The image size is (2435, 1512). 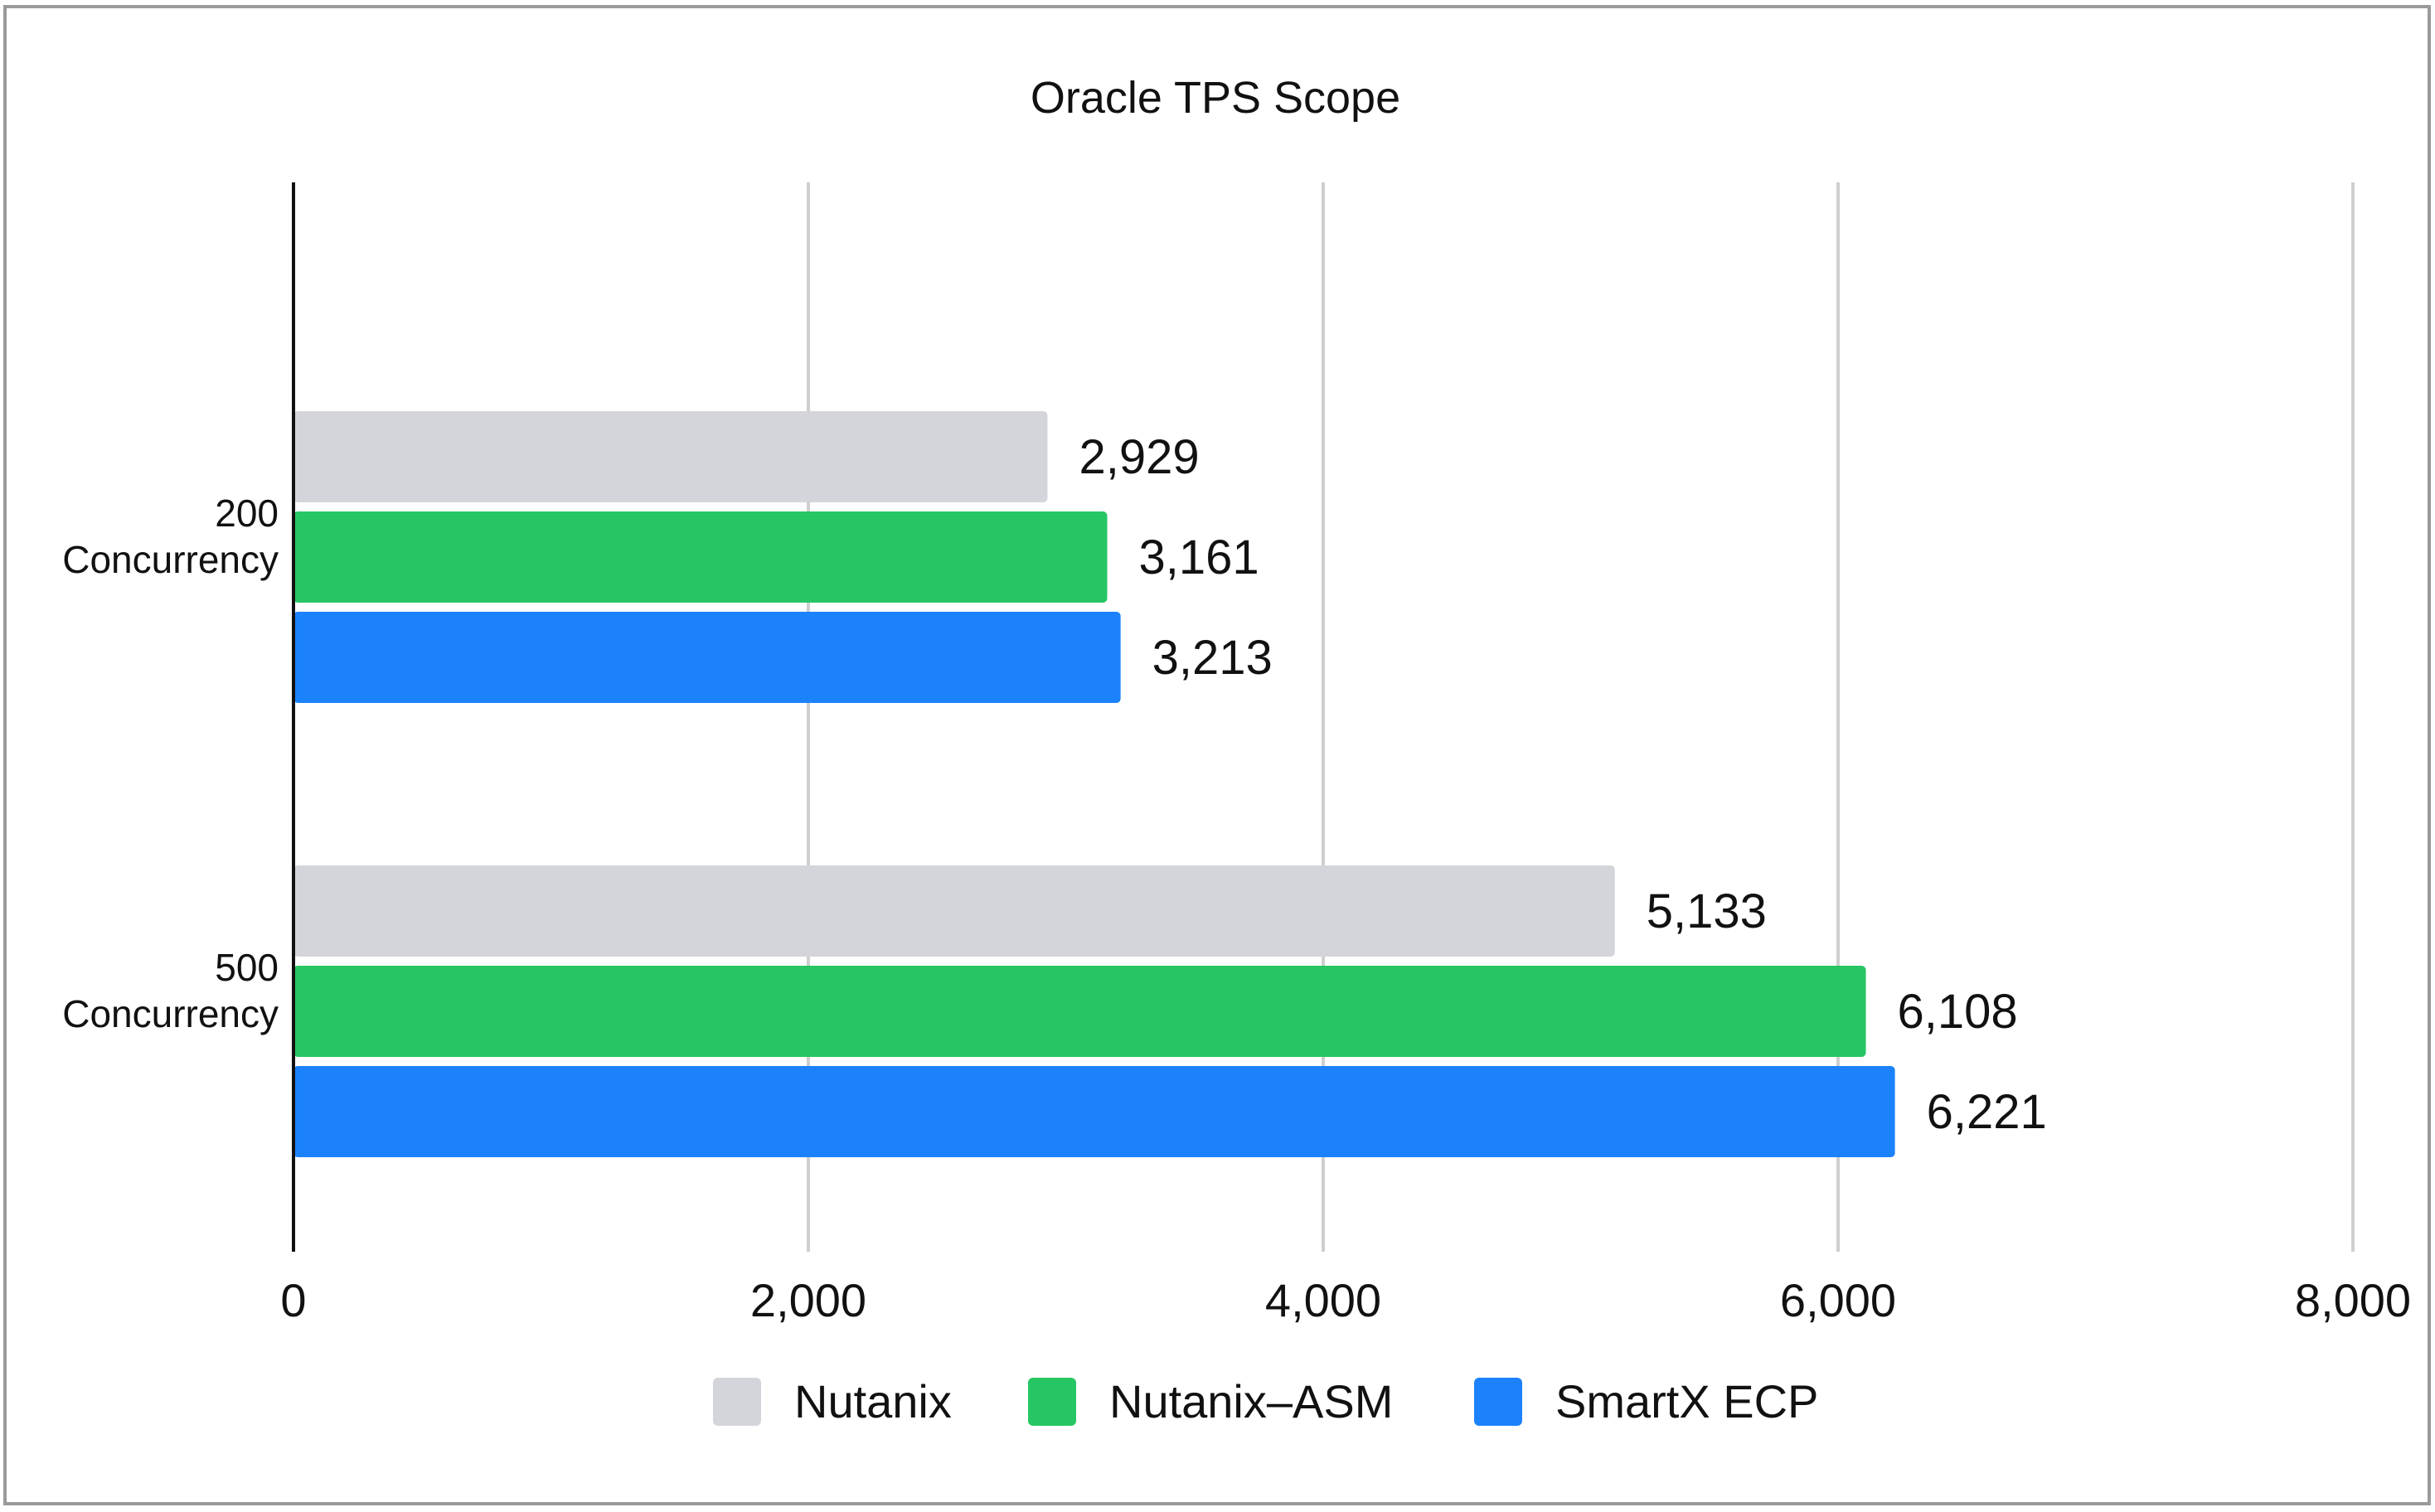 I want to click on chart-title: Oracle TPS Scope, so click(x=1215, y=98).